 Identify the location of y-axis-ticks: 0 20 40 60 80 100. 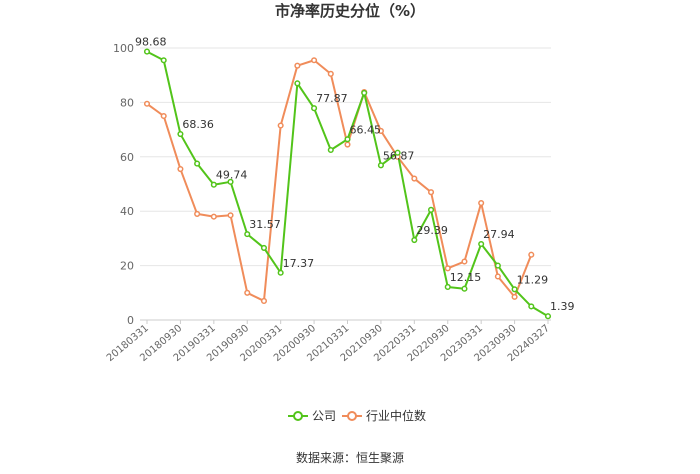
(123, 184).